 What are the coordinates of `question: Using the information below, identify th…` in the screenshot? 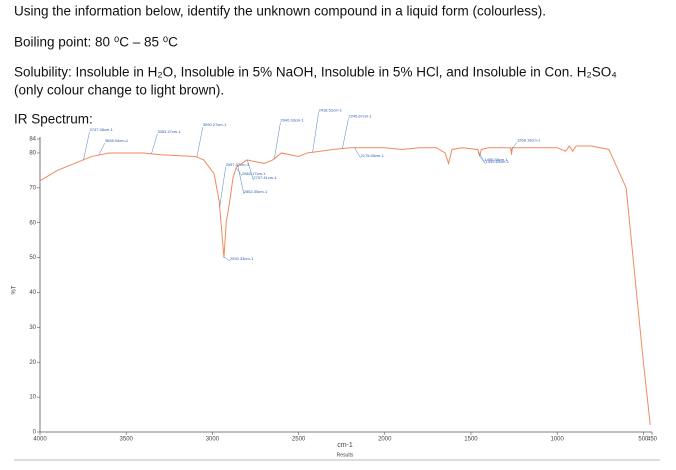 It's located at (280, 11).